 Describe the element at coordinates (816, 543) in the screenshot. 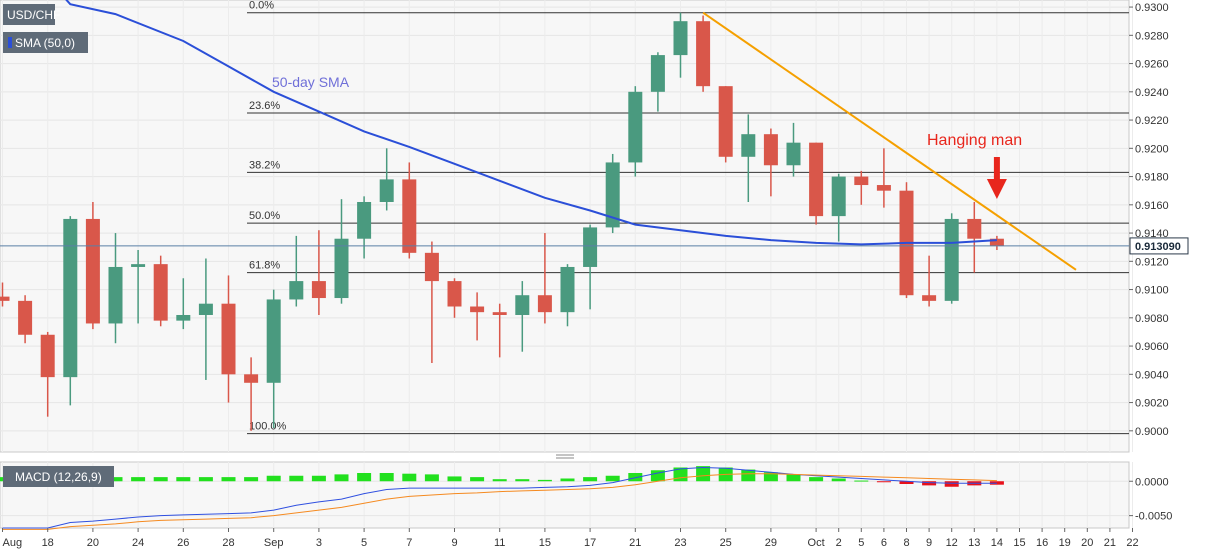

I see `date-tick-label: Oct` at that location.